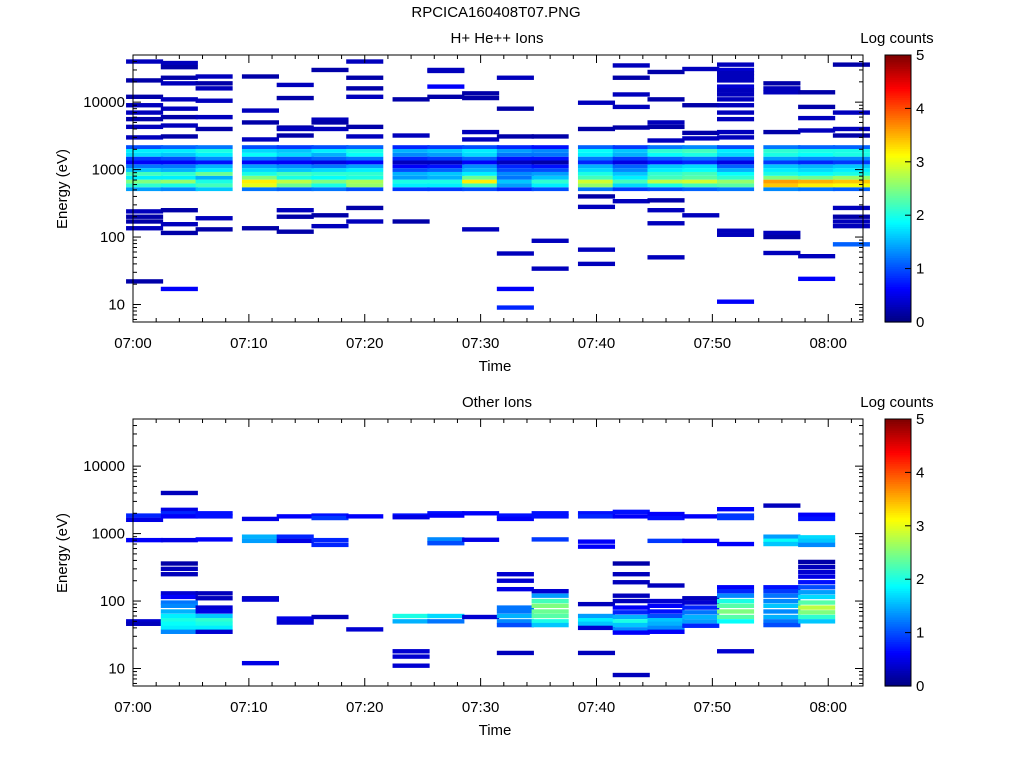 This screenshot has height=768, width=1024. Describe the element at coordinates (920, 269) in the screenshot. I see `colorbar-tick-label: 1` at that location.